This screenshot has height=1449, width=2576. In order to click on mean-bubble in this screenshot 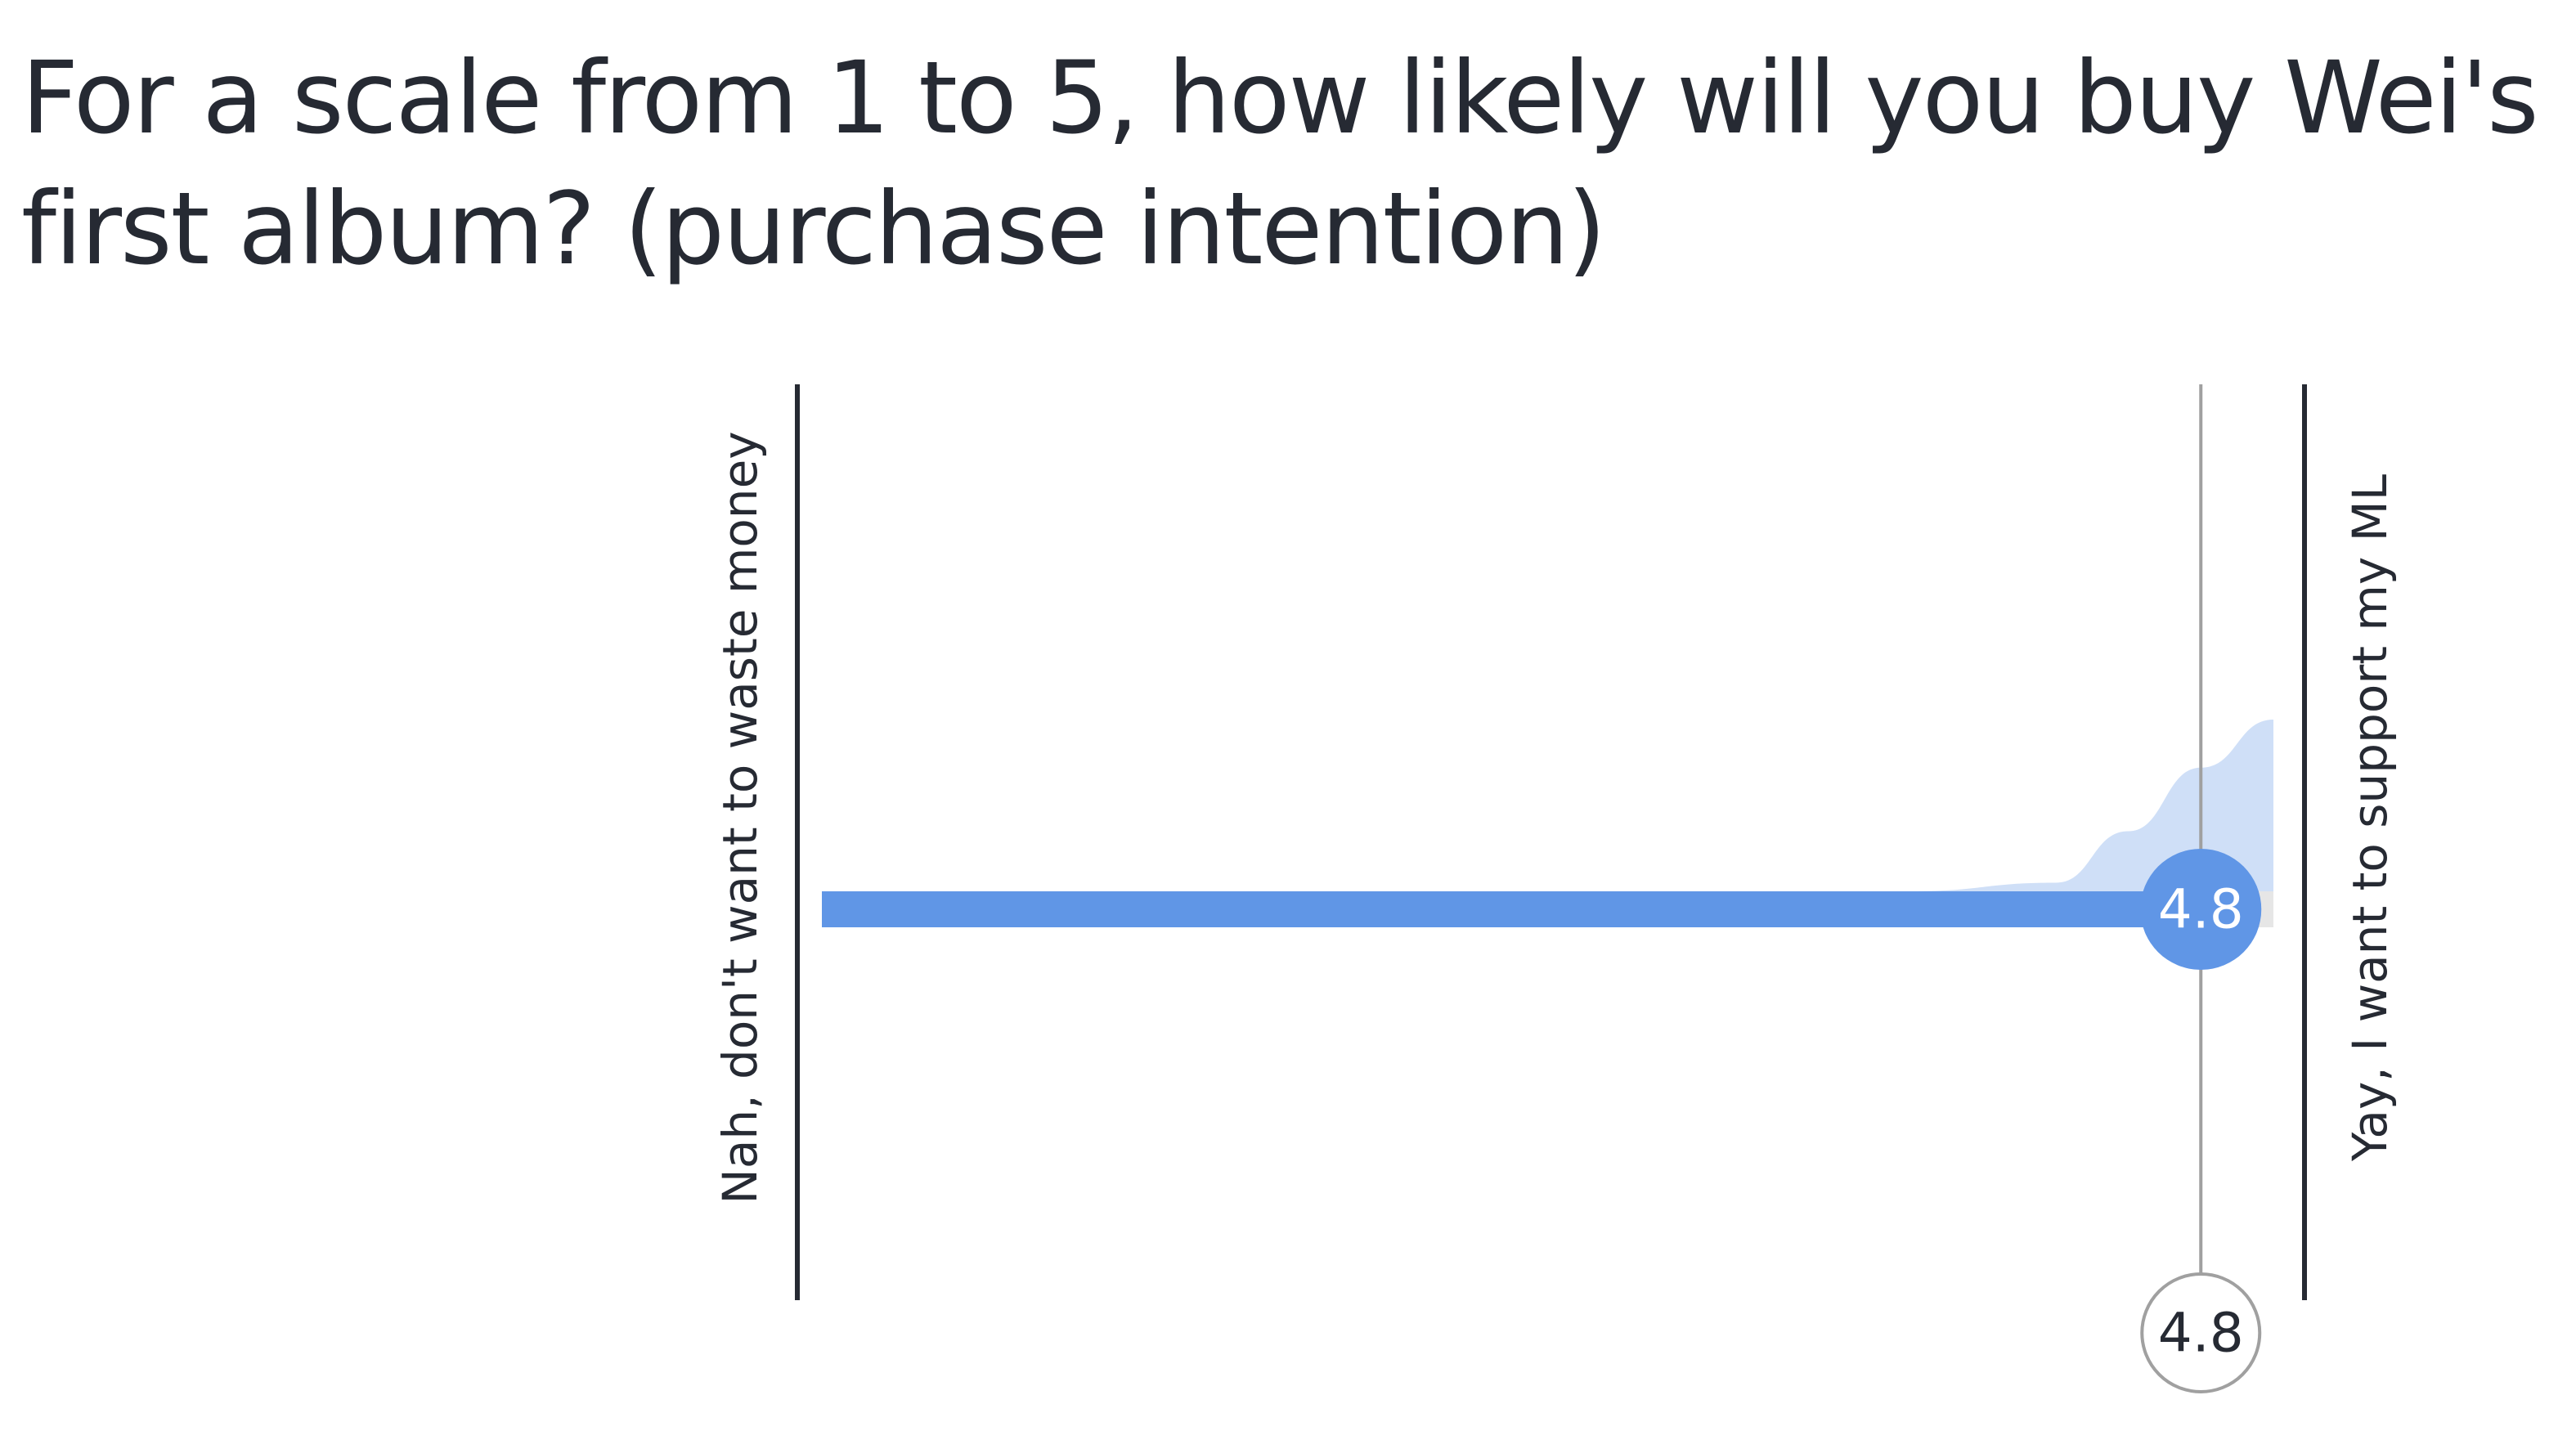, I will do `click(2201, 910)`.